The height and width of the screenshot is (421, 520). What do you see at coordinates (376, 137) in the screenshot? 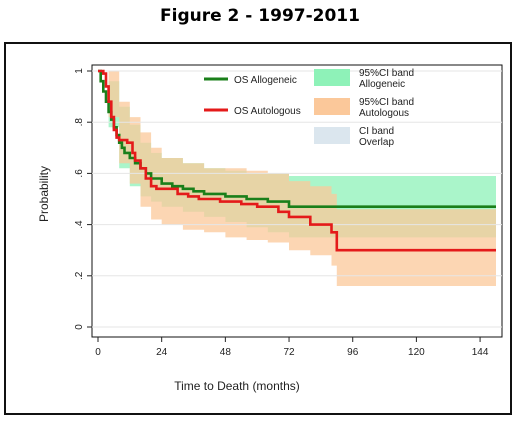
I see `legend-label: CI band Overlap` at bounding box center [376, 137].